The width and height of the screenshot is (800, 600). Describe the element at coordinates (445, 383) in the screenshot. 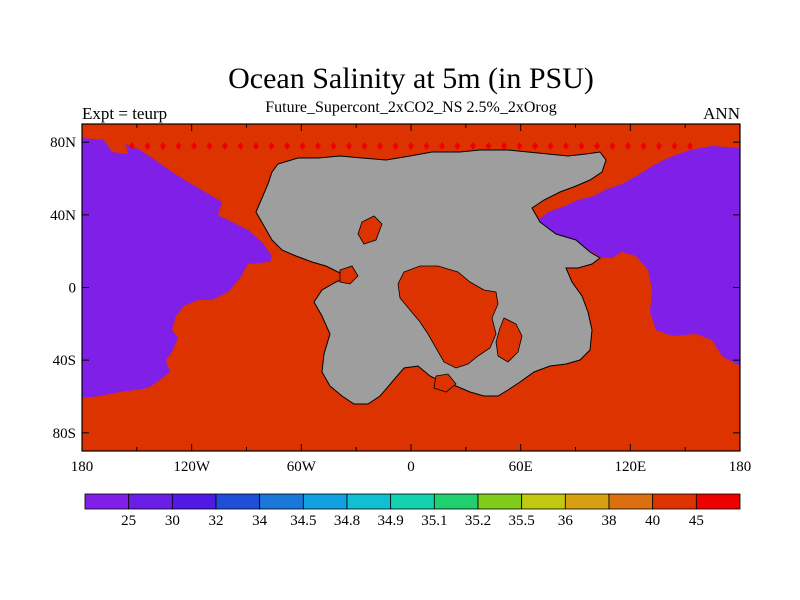

I see `inland-lake-south` at that location.